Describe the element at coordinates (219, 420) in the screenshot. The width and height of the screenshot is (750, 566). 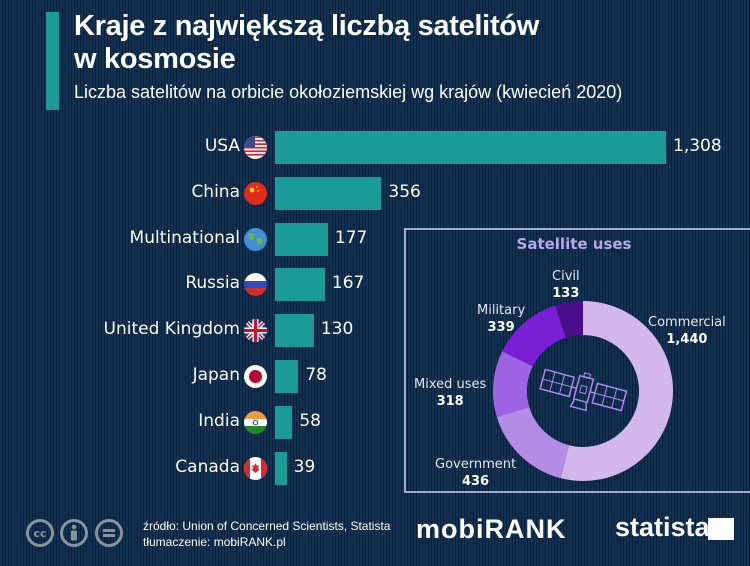
I see `category-label: India` at that location.